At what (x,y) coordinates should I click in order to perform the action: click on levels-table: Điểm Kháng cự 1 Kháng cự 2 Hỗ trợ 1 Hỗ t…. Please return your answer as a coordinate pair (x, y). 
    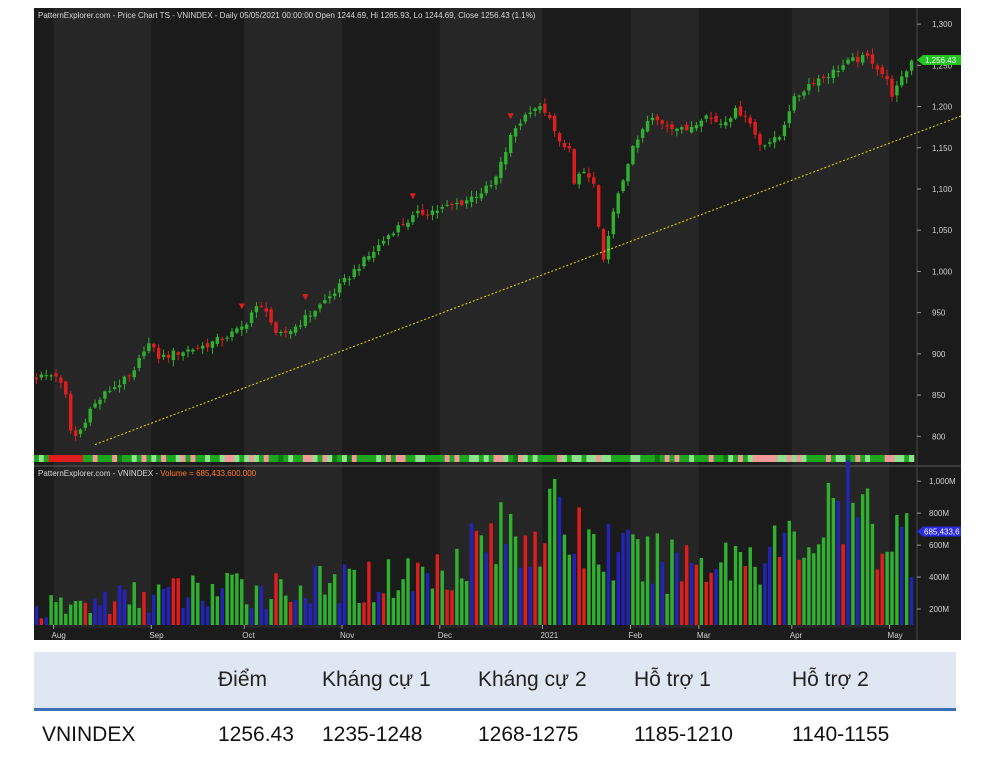
    Looking at the image, I should click on (495, 705).